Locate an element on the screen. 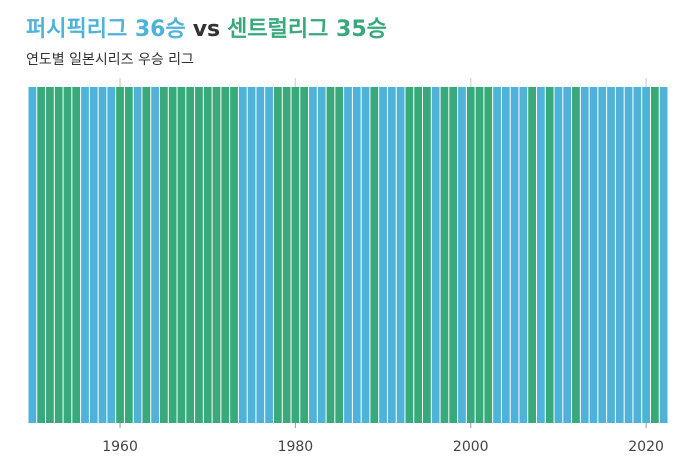 This screenshot has width=700, height=471. x-tick-label: 2000 is located at coordinates (471, 447).